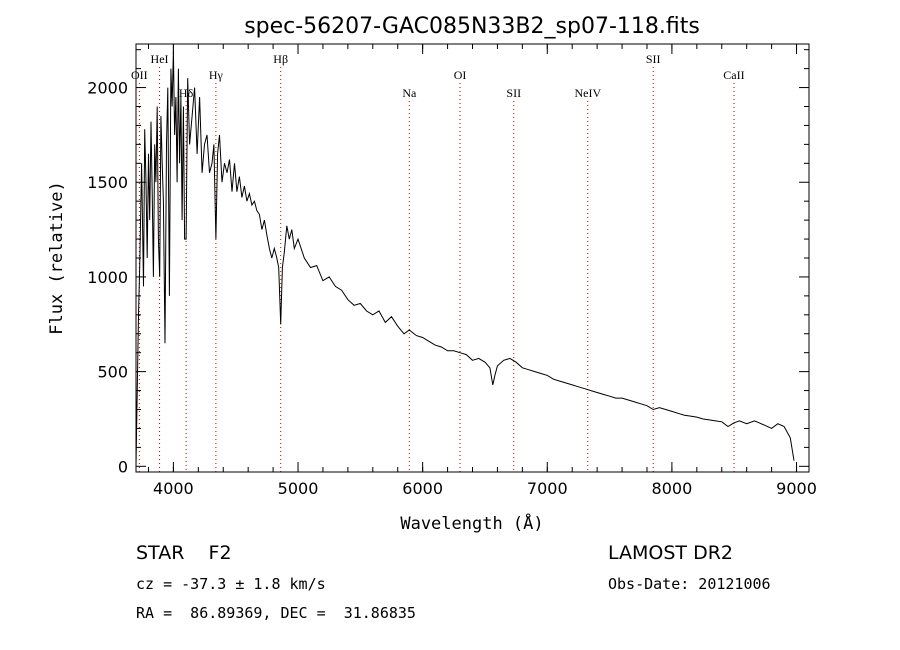  I want to click on survey-label: LAMOST DR2, so click(670, 553).